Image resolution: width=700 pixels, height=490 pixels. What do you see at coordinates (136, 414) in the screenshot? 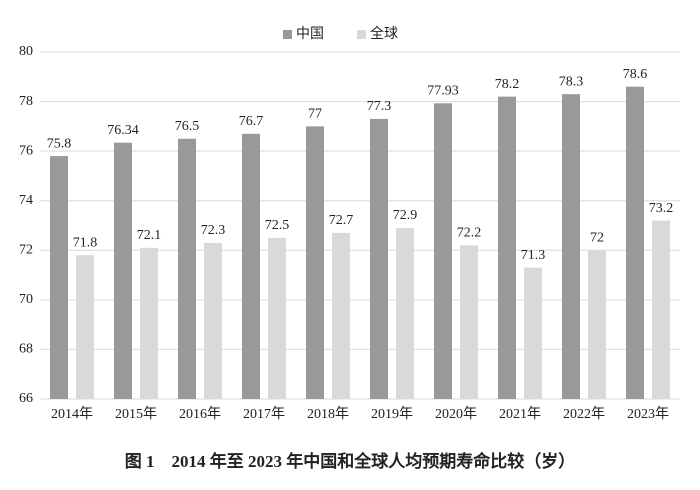
I see `x-tick-label: 2015年` at bounding box center [136, 414].